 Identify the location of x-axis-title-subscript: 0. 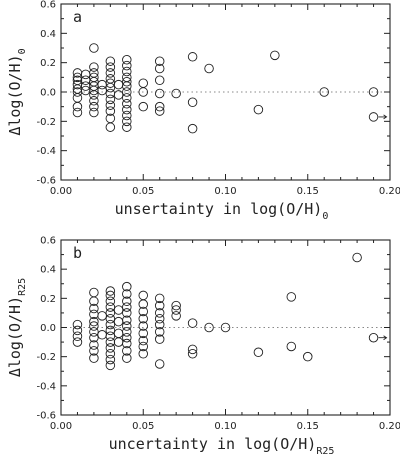
(325, 216).